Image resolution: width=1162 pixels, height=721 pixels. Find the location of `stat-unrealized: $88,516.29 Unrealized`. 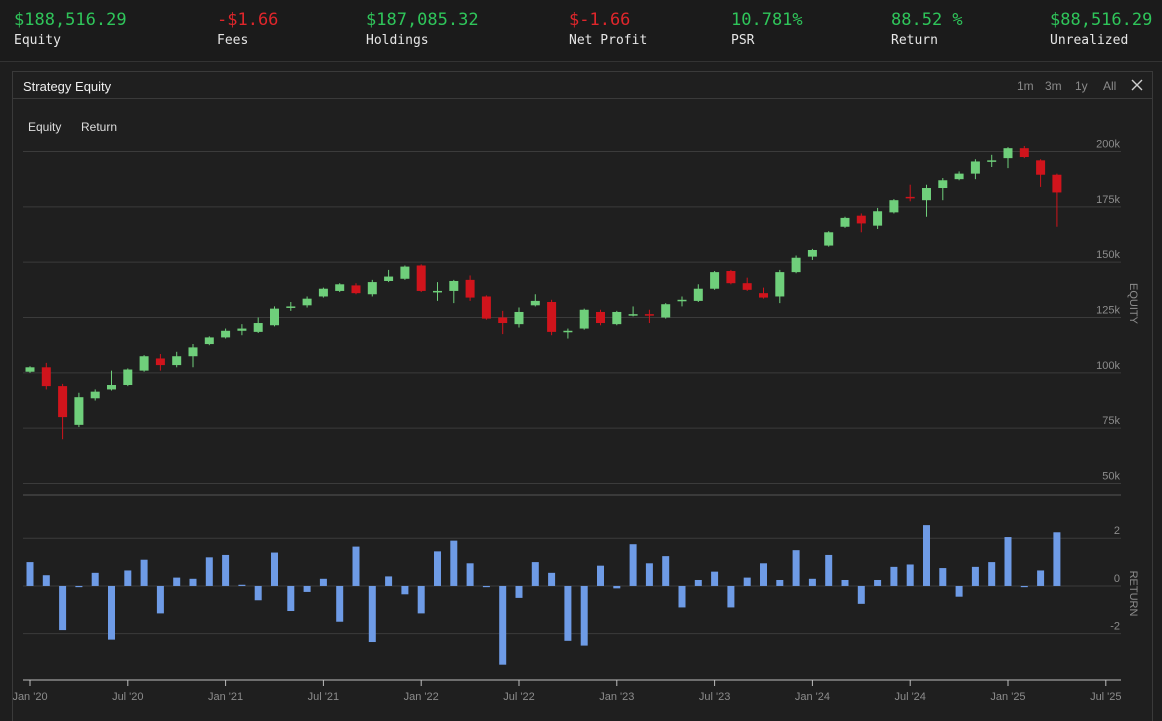

stat-unrealized: $88,516.29 Unrealized is located at coordinates (1101, 29).